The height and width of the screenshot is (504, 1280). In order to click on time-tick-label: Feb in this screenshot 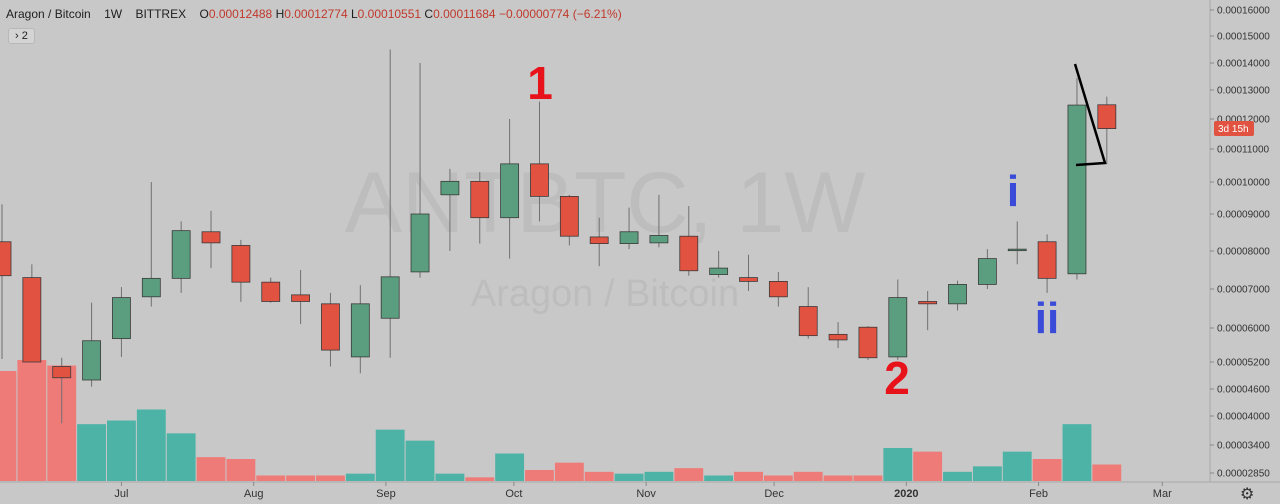, I will do `click(1038, 494)`.